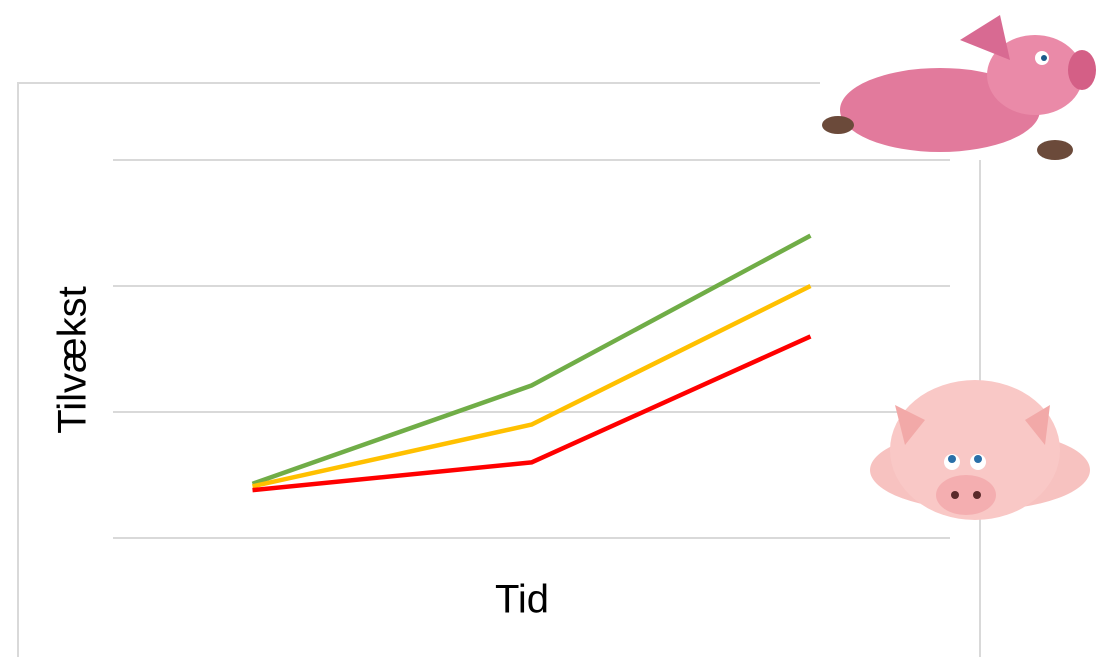 The width and height of the screenshot is (1097, 657). What do you see at coordinates (532, 413) in the screenshot?
I see `series-line` at bounding box center [532, 413].